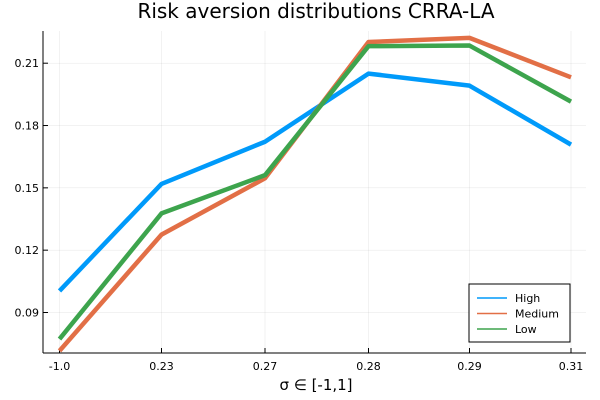  I want to click on chart-title: Risk aversion distributions CRRA-LA, so click(315, 11).